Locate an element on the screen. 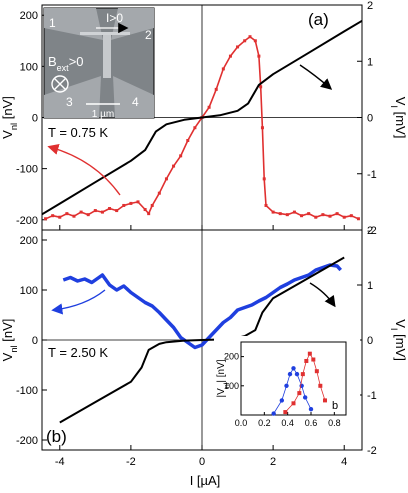 Image resolution: width=408 pixels, height=493 pixels. field-into-page-icon is located at coordinates (60, 84).